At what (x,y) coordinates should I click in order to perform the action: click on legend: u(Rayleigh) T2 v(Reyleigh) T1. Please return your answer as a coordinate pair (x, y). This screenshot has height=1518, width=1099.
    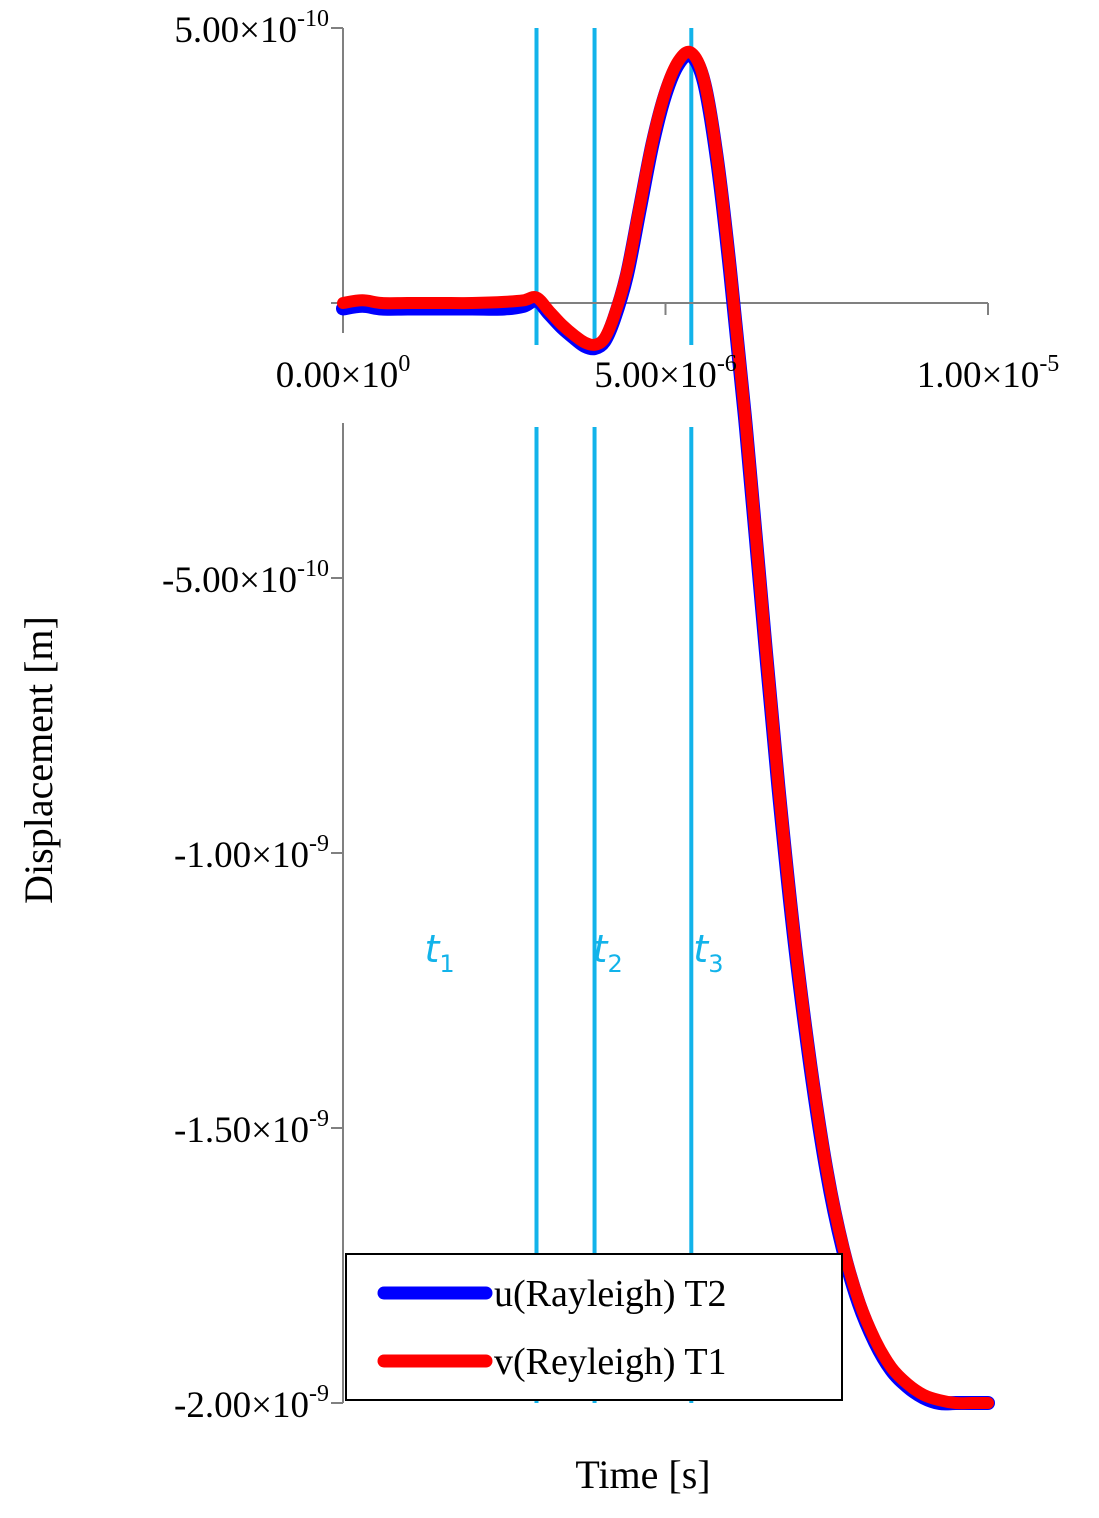
    Looking at the image, I should click on (594, 1327).